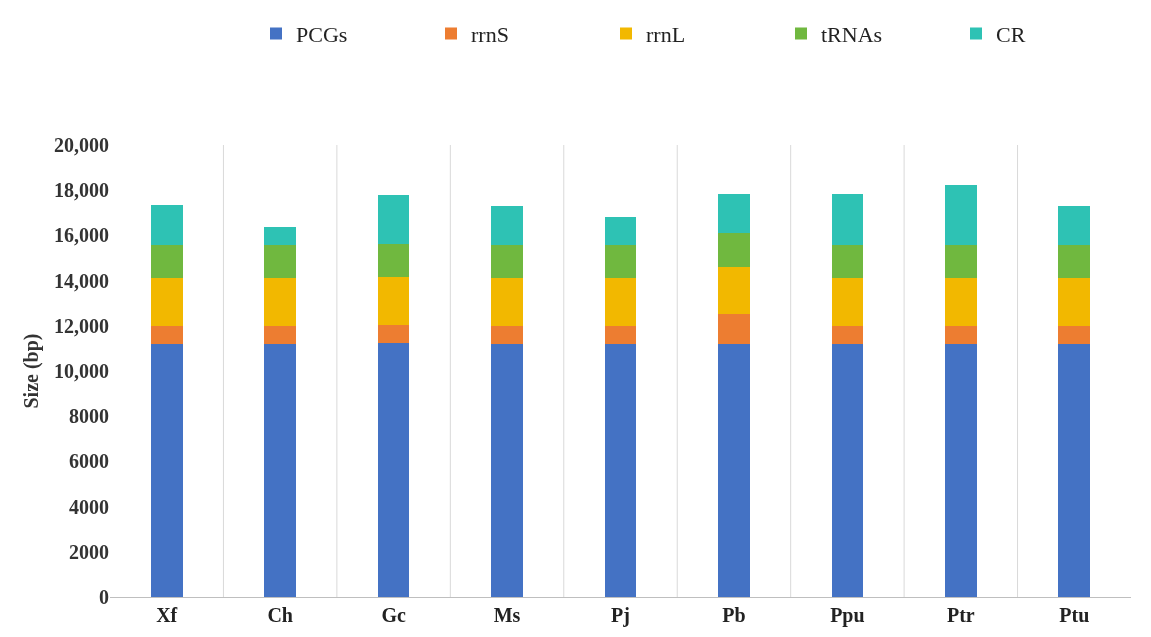 The width and height of the screenshot is (1151, 637). Describe the element at coordinates (104, 597) in the screenshot. I see `y-tick-label: 0` at that location.